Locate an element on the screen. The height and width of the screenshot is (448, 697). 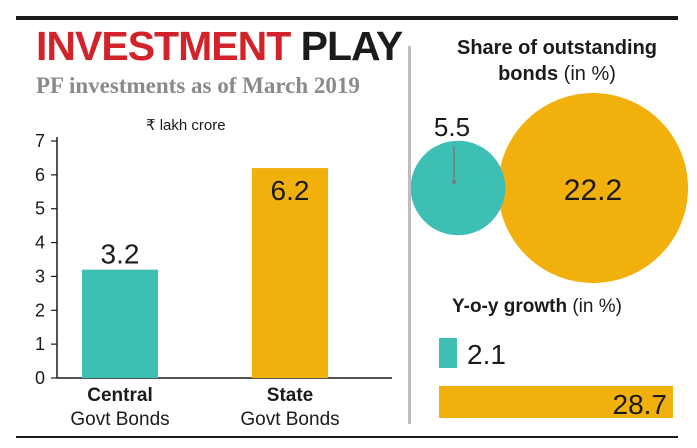
panel-divider is located at coordinates (409, 235).